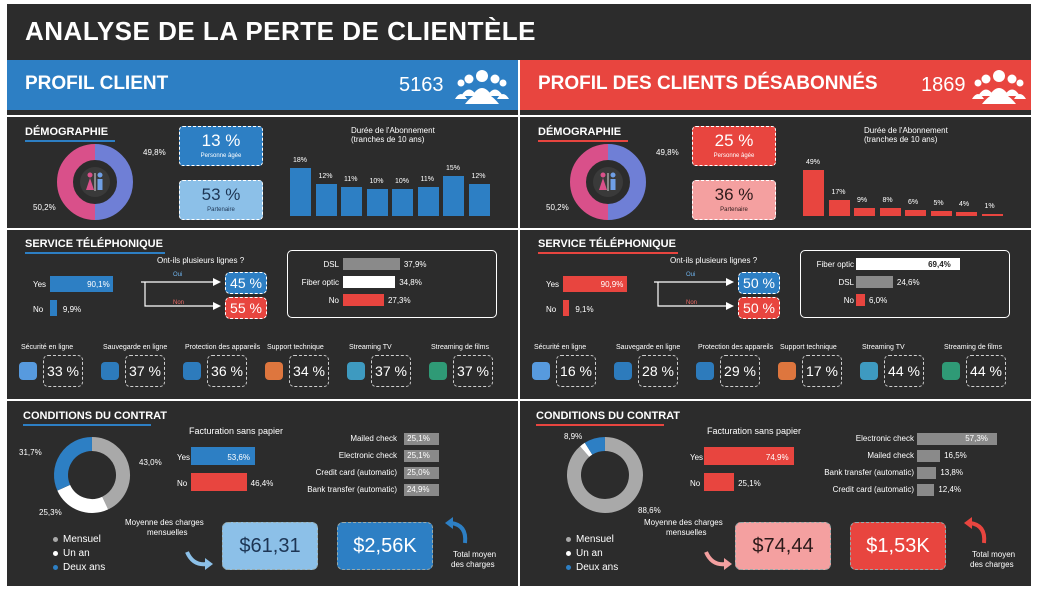  I want to click on service-pct: 17 %, so click(822, 371).